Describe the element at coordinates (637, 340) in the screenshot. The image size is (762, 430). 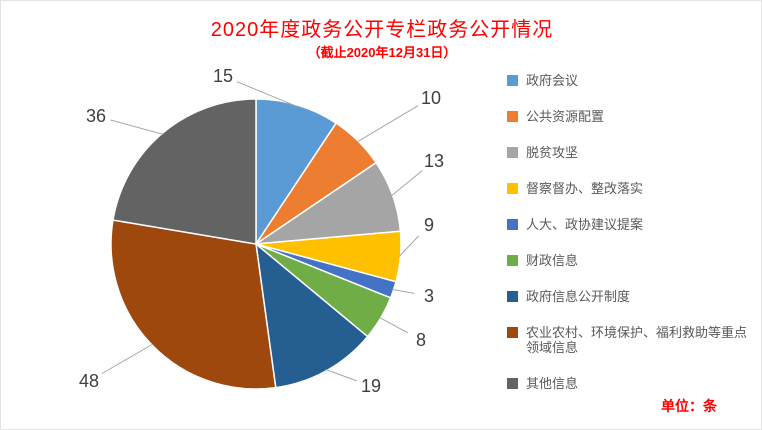
I see `legend-label-7: 农业农村、环境保护、福利救助等重点领域信息` at that location.